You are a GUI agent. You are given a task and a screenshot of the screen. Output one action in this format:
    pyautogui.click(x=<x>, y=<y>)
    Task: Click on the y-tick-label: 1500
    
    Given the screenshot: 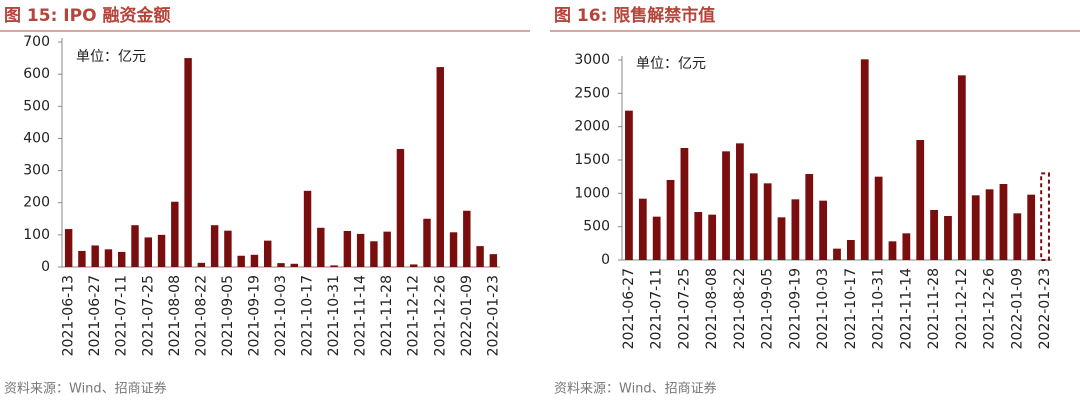 What is the action you would take?
    pyautogui.click(x=592, y=160)
    